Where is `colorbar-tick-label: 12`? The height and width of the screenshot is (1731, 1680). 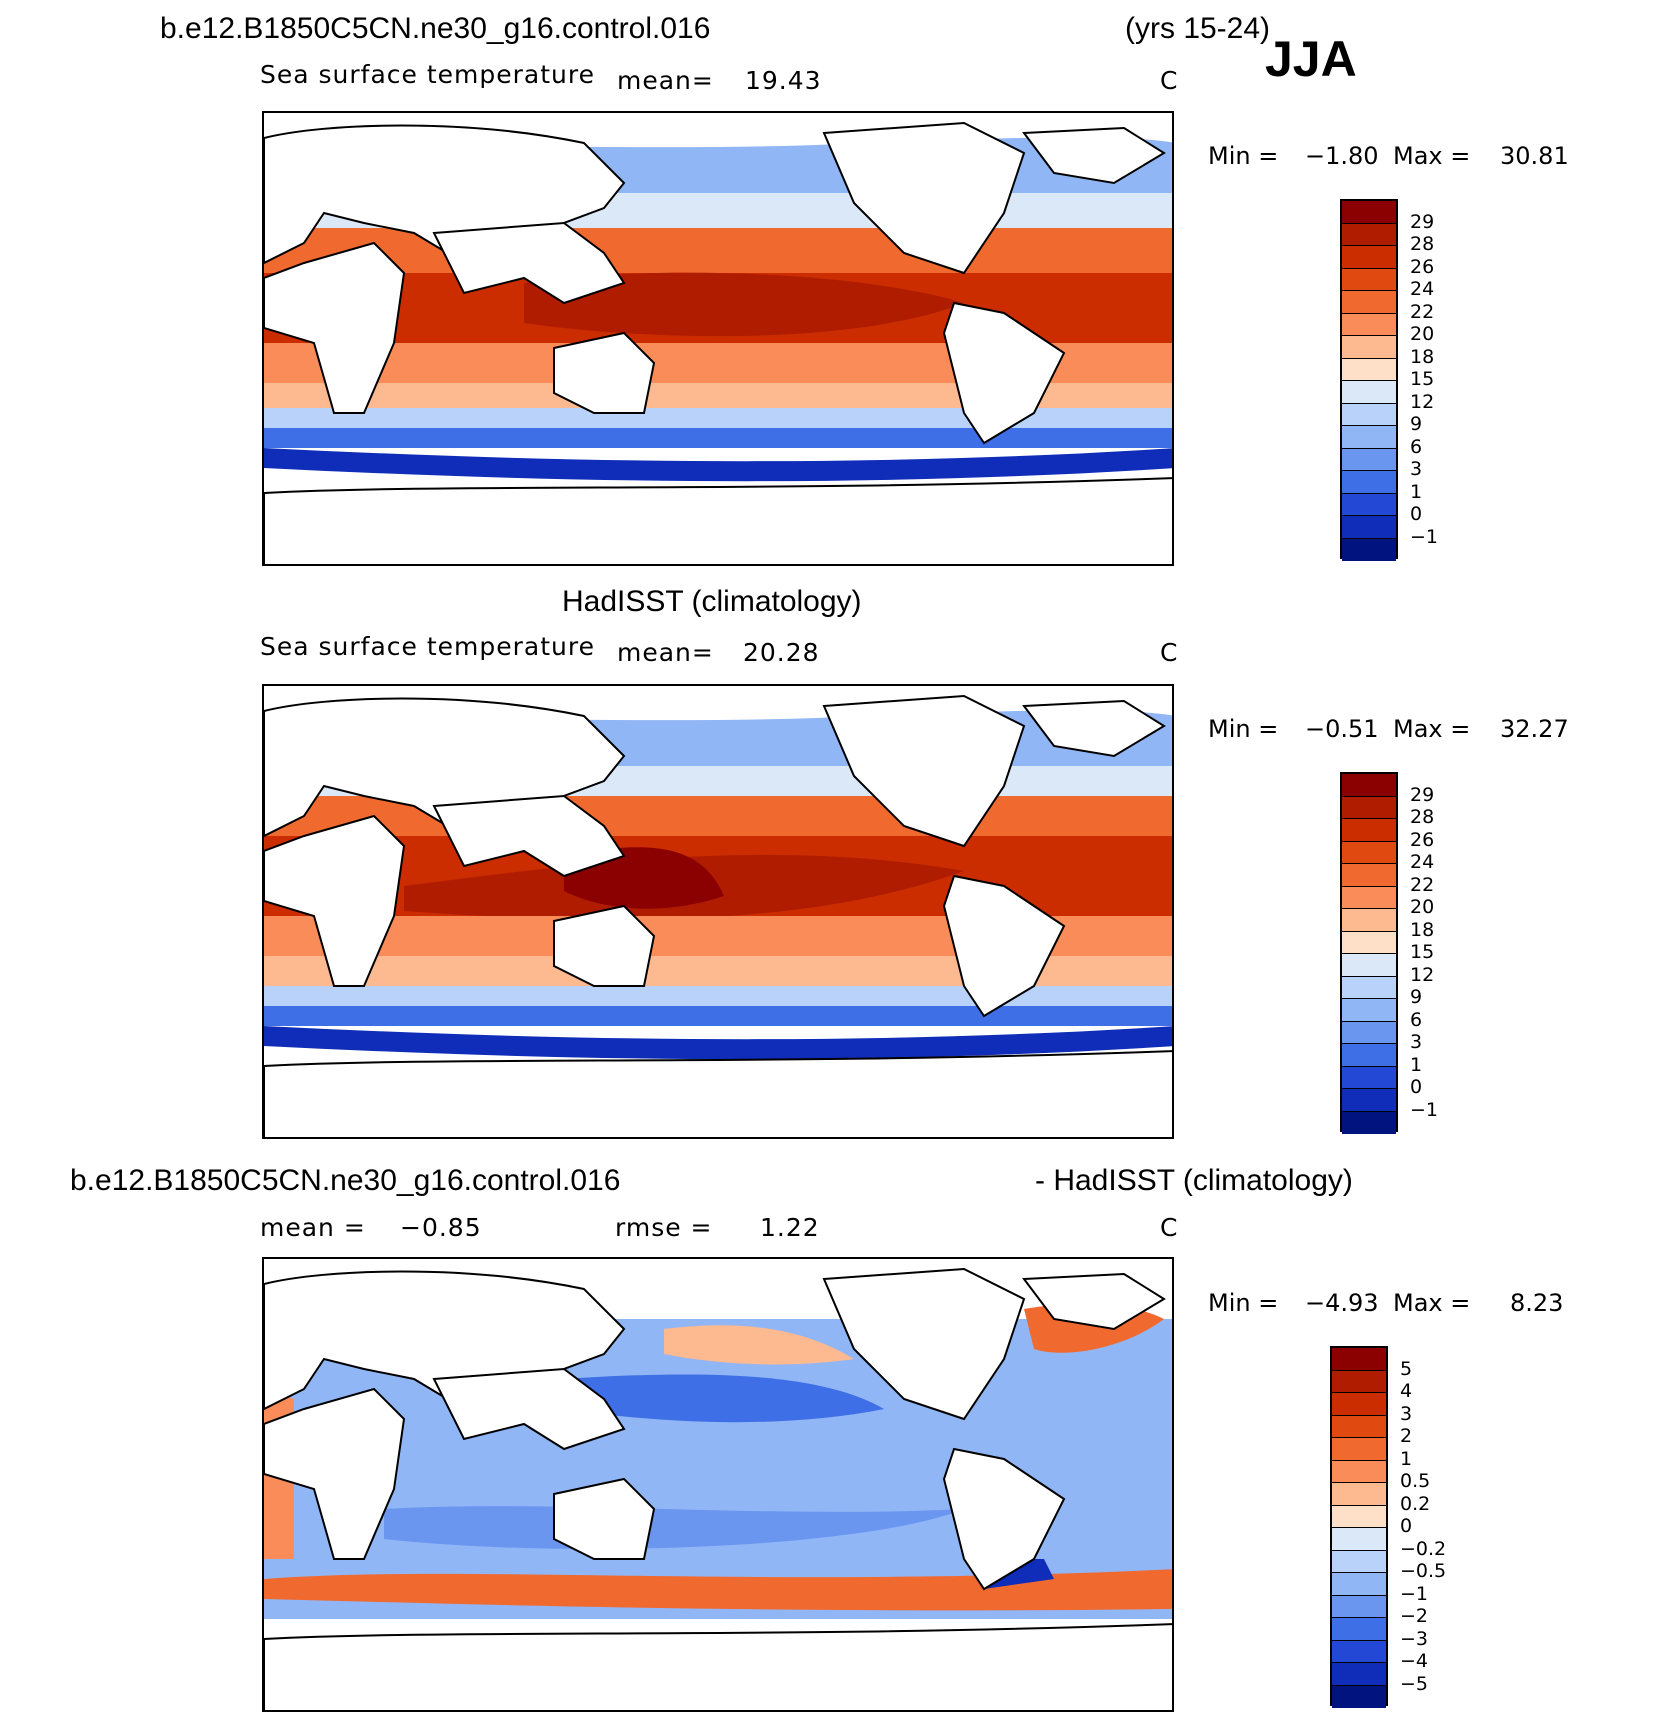
colorbar-tick-label: 12 is located at coordinates (1422, 974).